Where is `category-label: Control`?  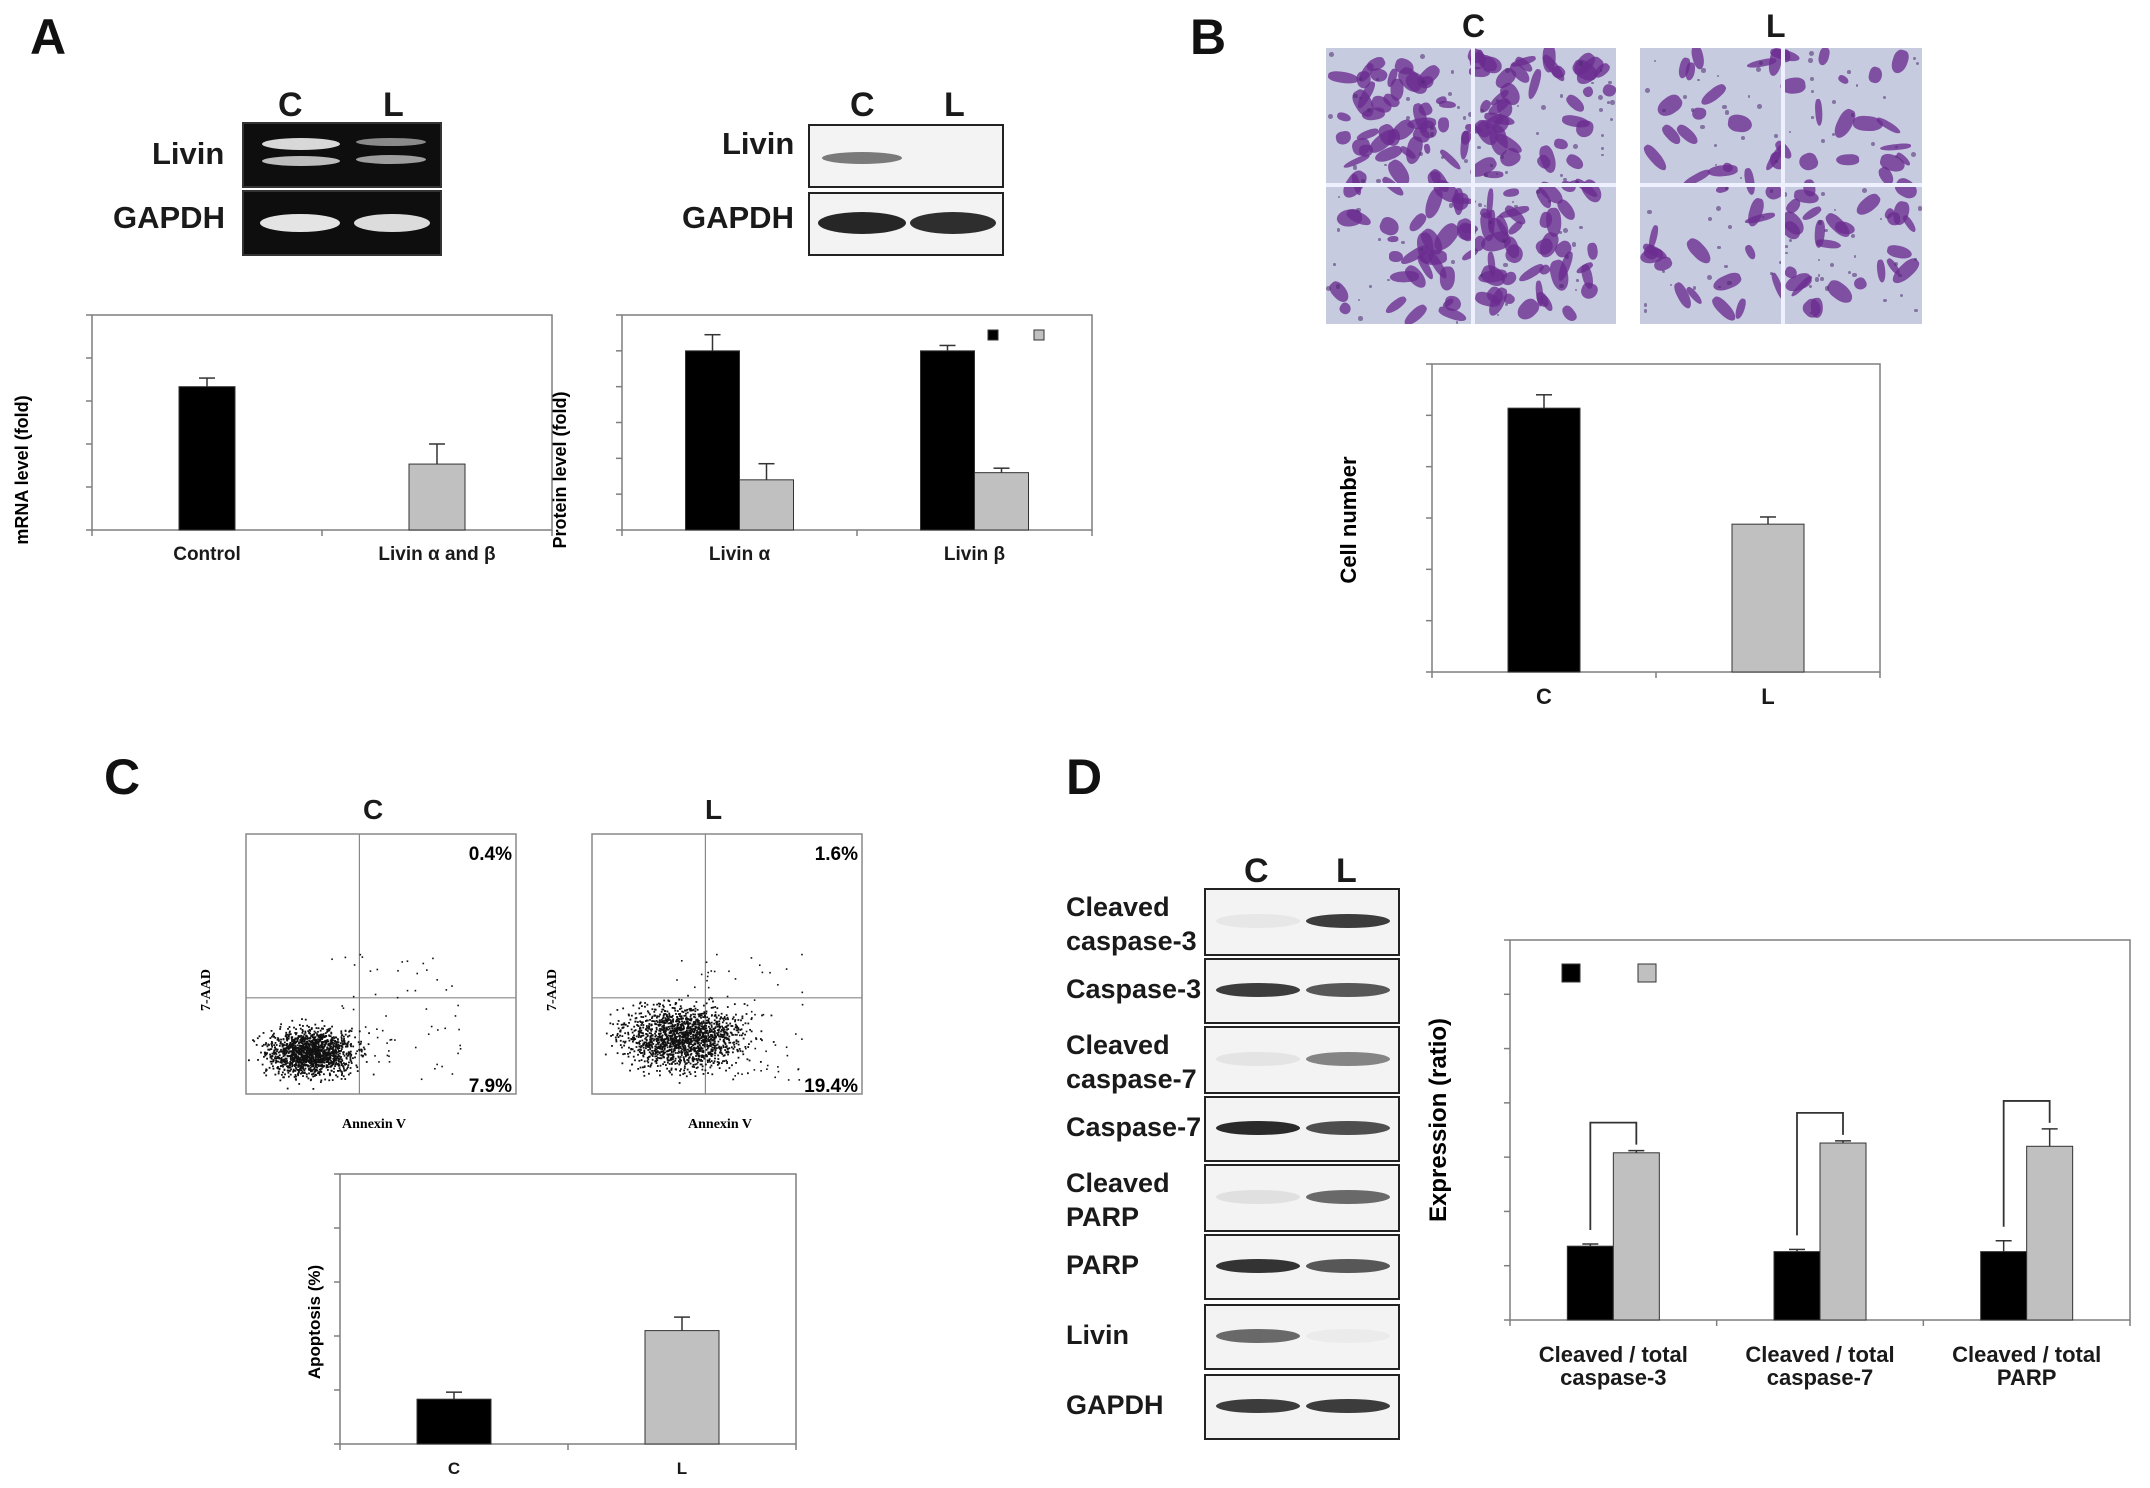 category-label: Control is located at coordinates (207, 554).